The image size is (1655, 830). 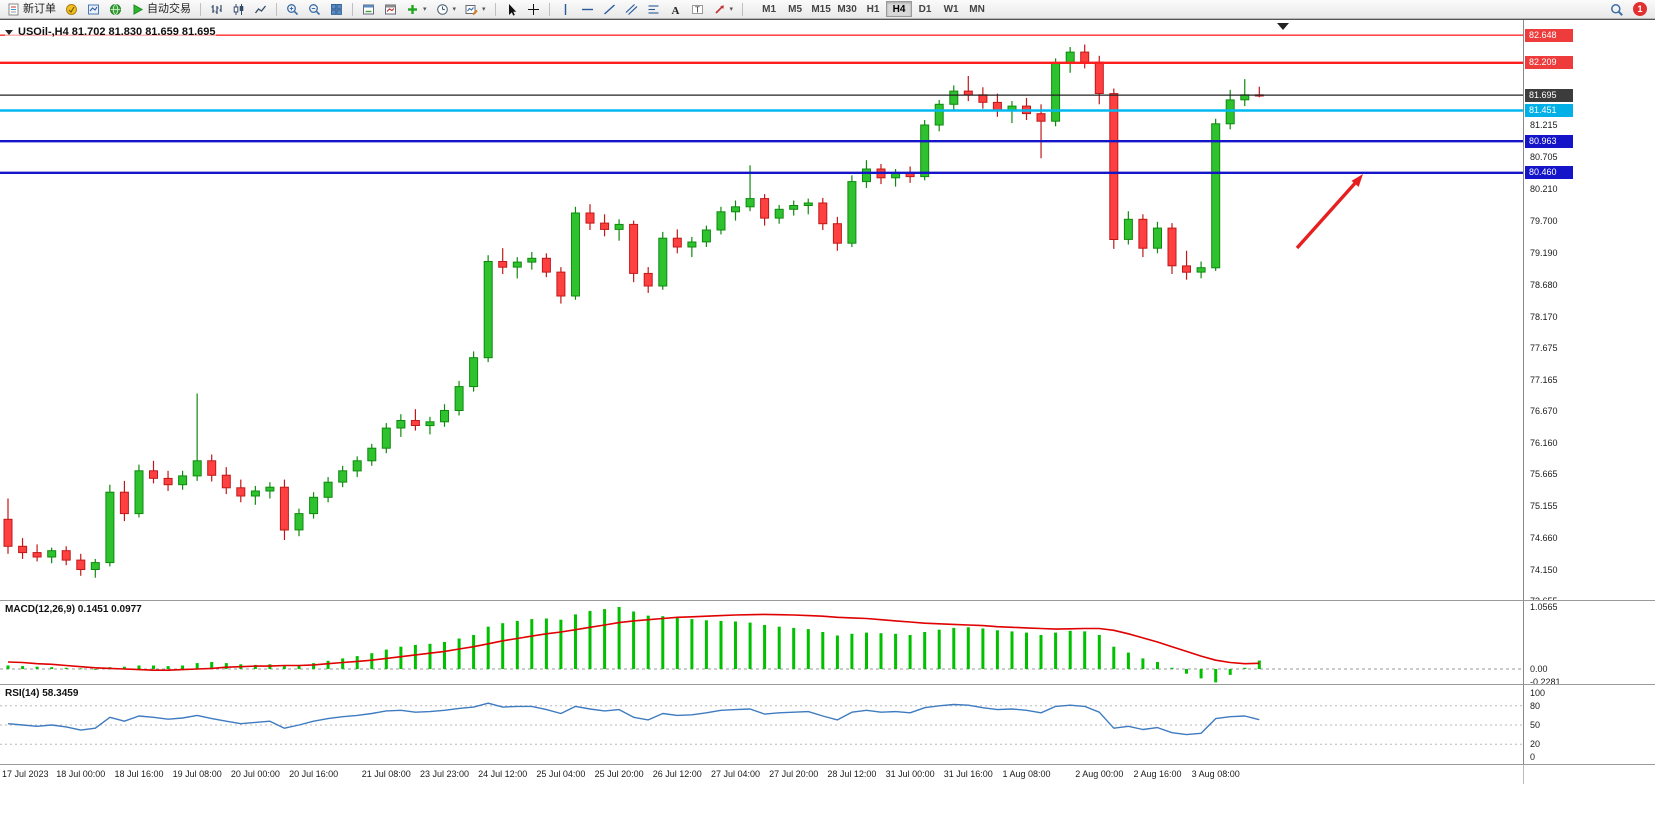 I want to click on timeframe-group: M1 M5 M15 M30 H1 H4 D1 W1 MN, so click(x=873, y=9).